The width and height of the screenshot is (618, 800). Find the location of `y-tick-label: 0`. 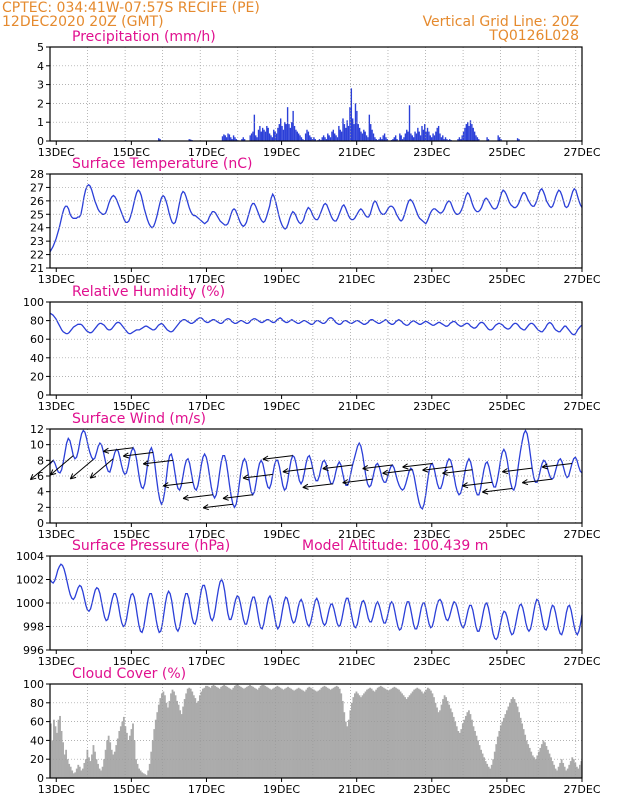

y-tick-label: 0 is located at coordinates (40, 395).